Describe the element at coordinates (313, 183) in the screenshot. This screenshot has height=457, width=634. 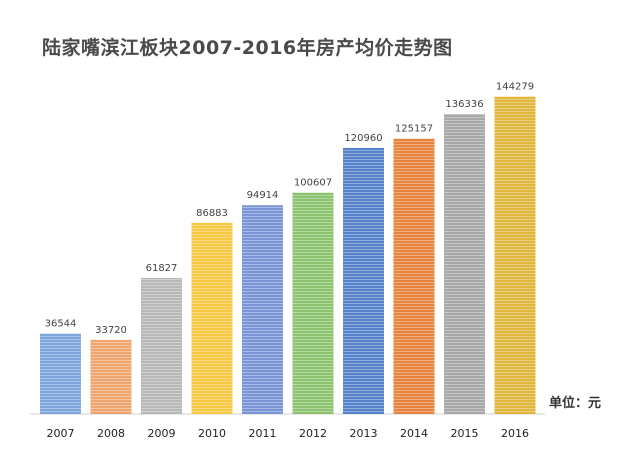
I see `value-label-2012: 100607` at that location.